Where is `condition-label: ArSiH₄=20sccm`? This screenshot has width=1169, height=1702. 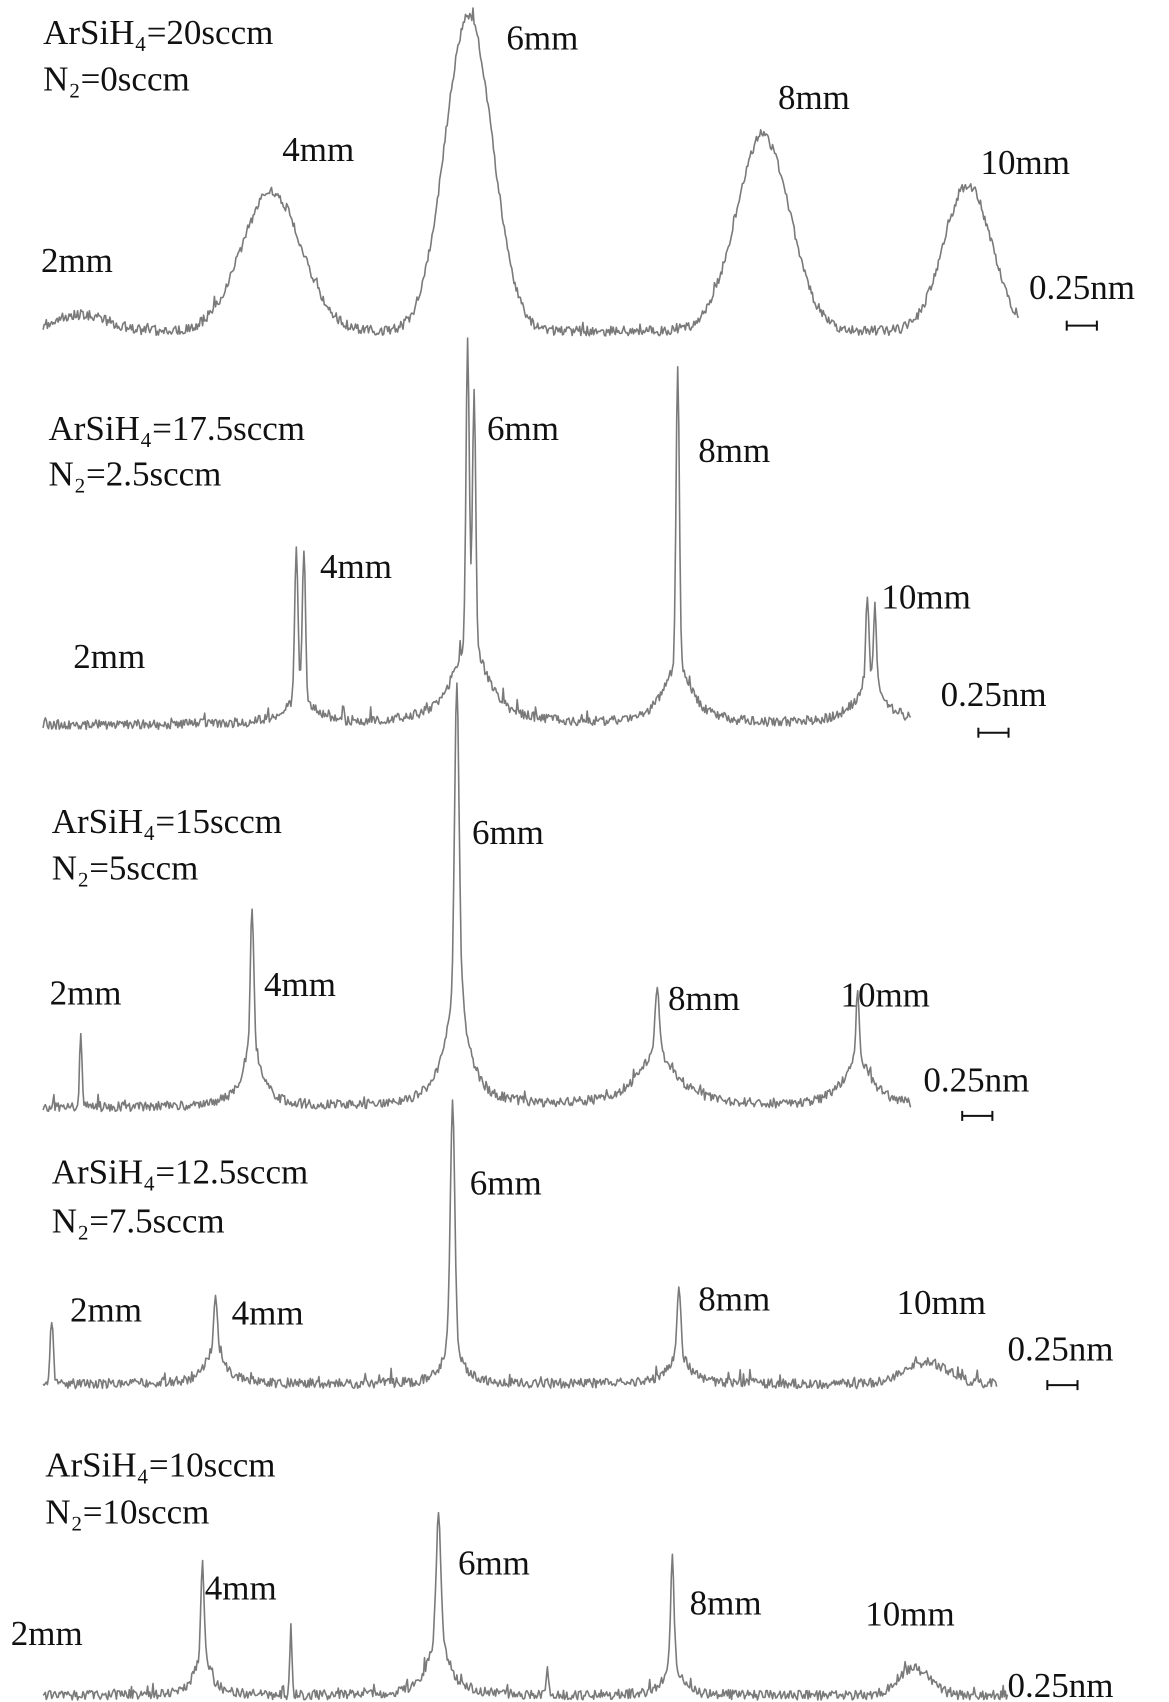
condition-label: ArSiH₄=20sccm is located at coordinates (158, 32).